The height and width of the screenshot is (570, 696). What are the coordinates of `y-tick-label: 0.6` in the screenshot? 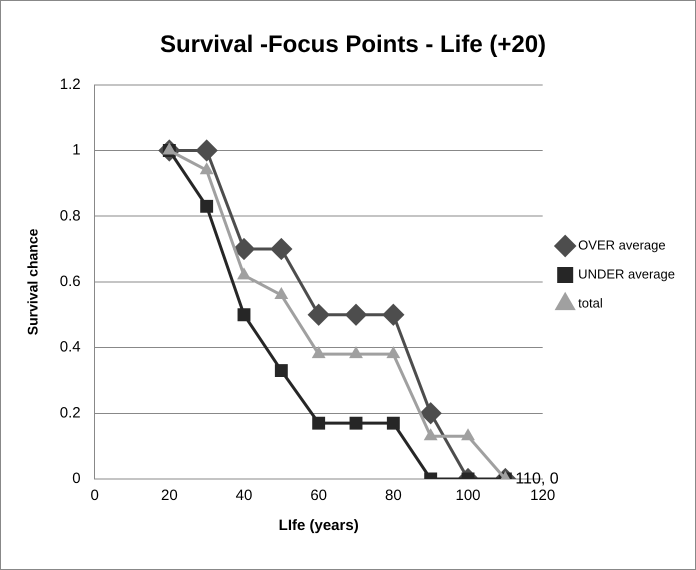 It's located at (70, 281).